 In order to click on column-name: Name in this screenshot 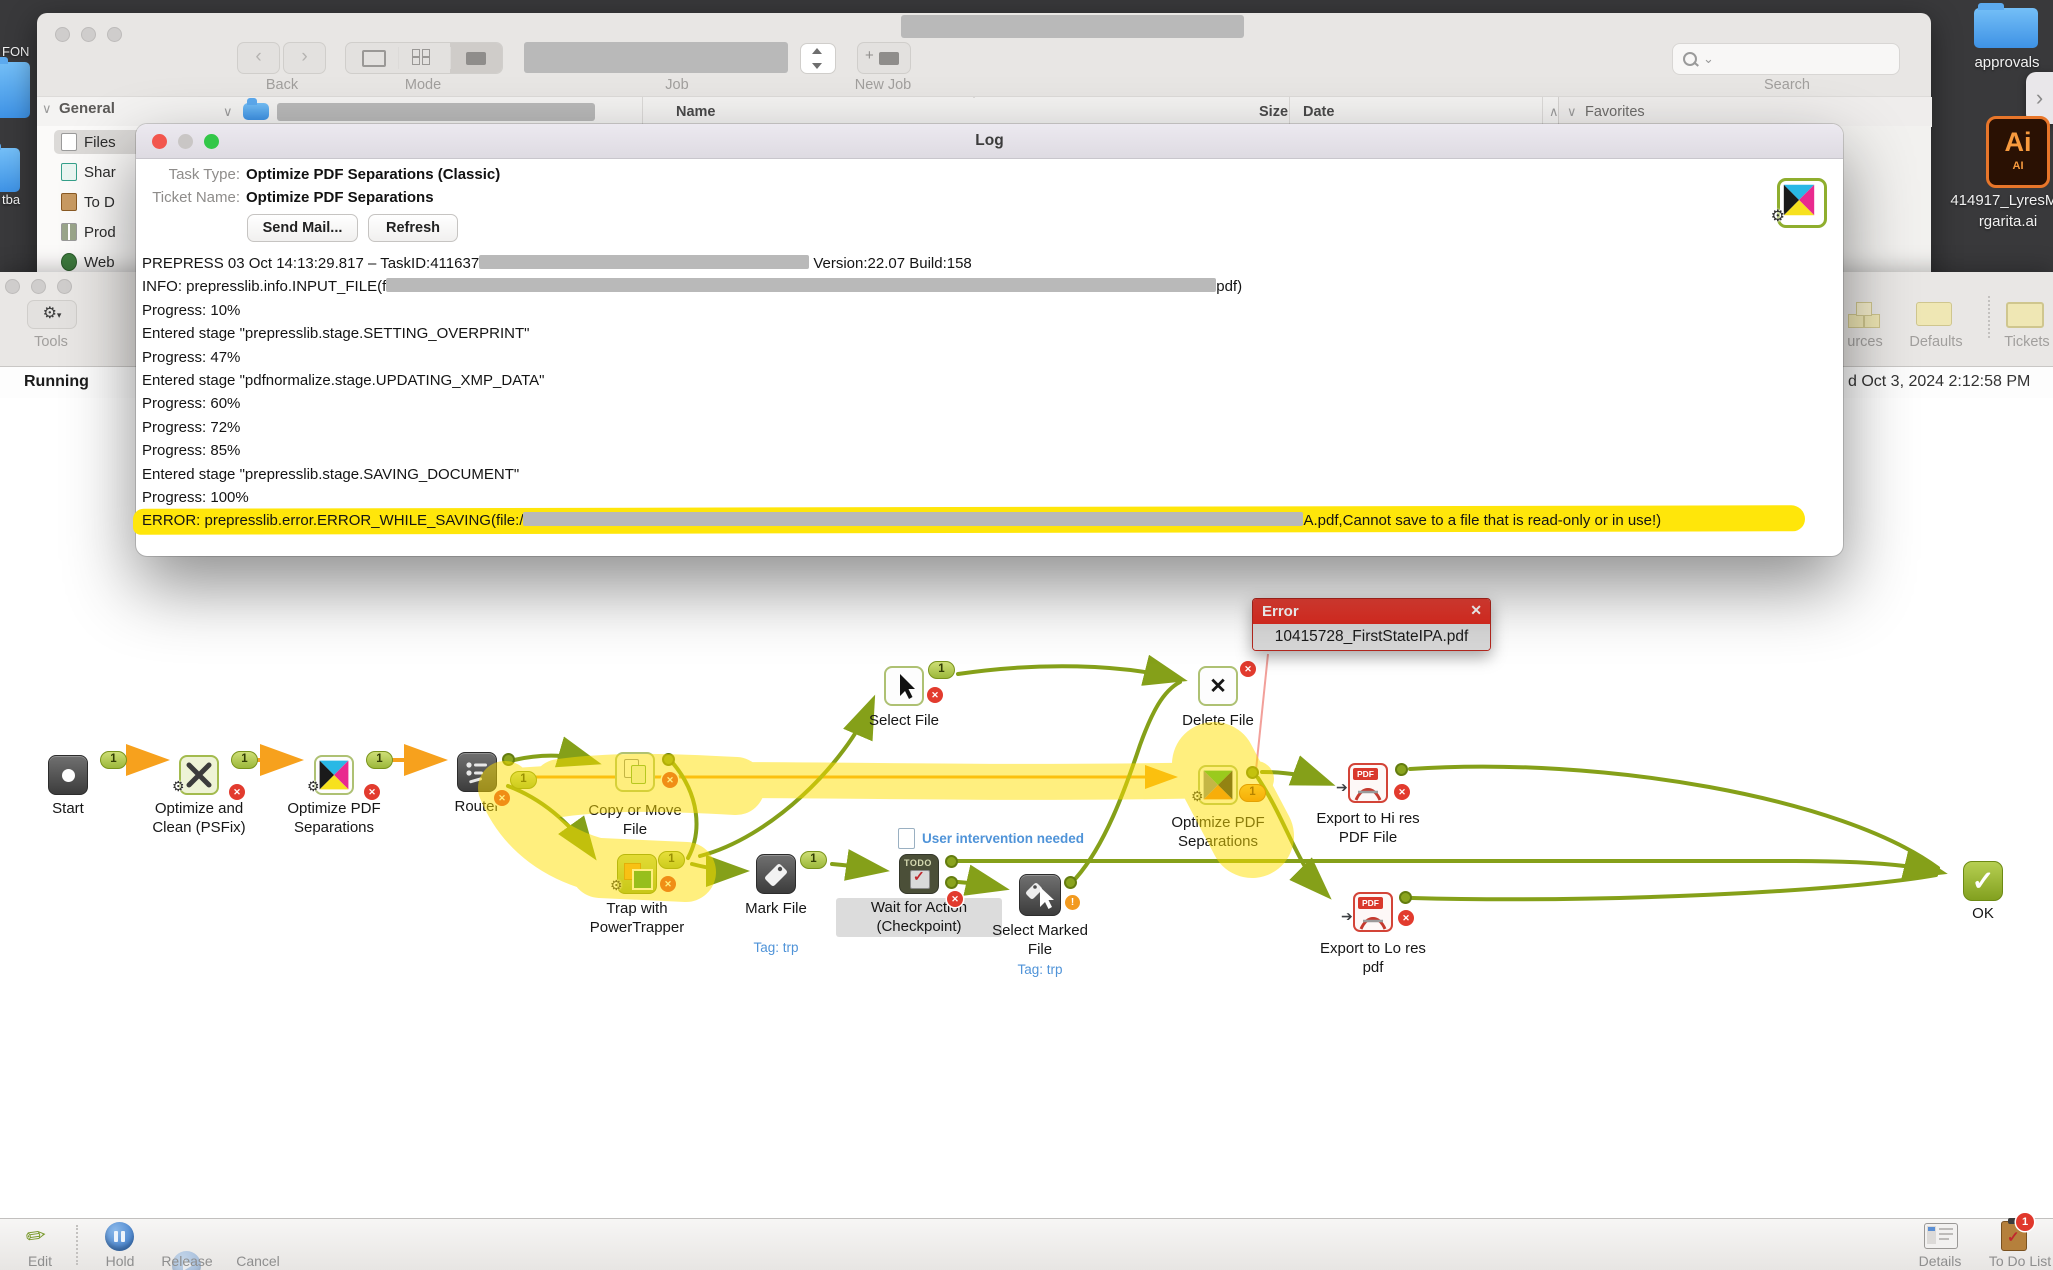, I will do `click(696, 112)`.